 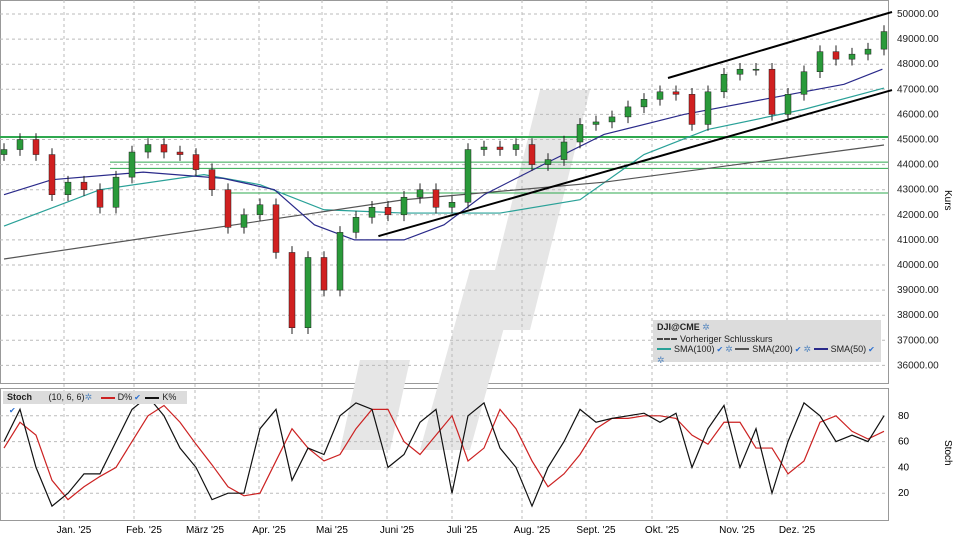 I want to click on x-tick-label: Sept. '25, so click(x=596, y=530).